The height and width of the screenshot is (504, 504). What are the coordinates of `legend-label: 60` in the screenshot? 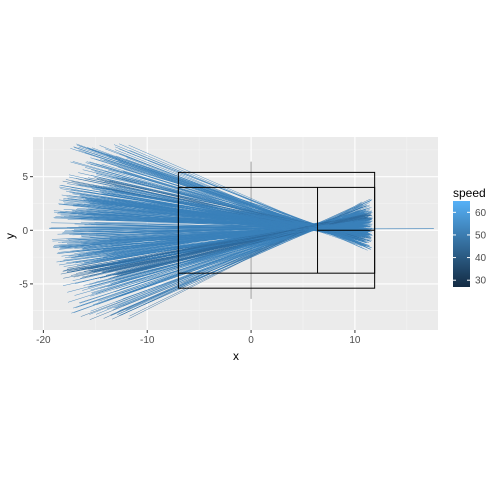 It's located at (481, 213).